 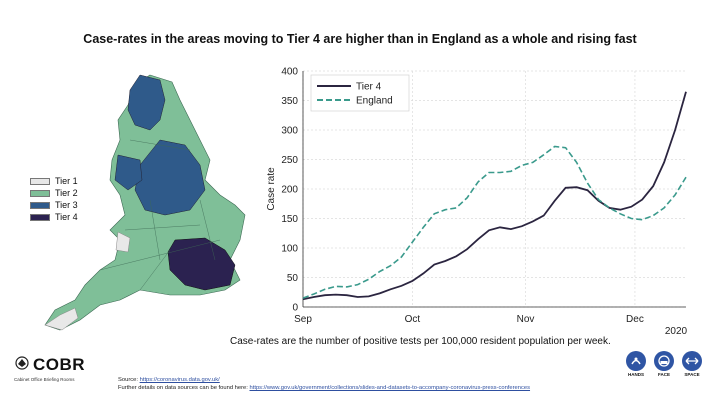 What do you see at coordinates (289, 219) in the screenshot?
I see `y-tick-label: 150` at bounding box center [289, 219].